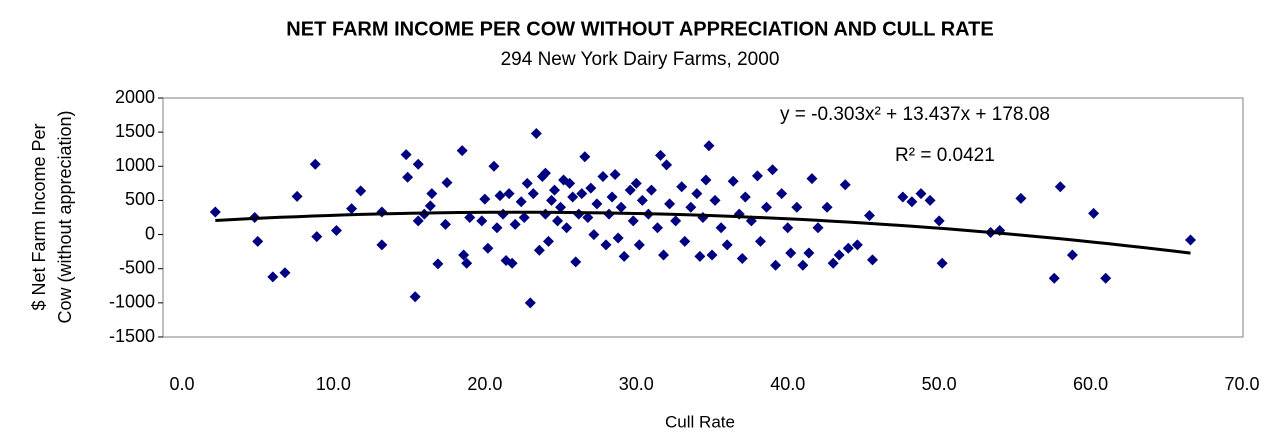 The width and height of the screenshot is (1281, 438). Describe the element at coordinates (135, 131) in the screenshot. I see `y-tick-label: 1500` at that location.